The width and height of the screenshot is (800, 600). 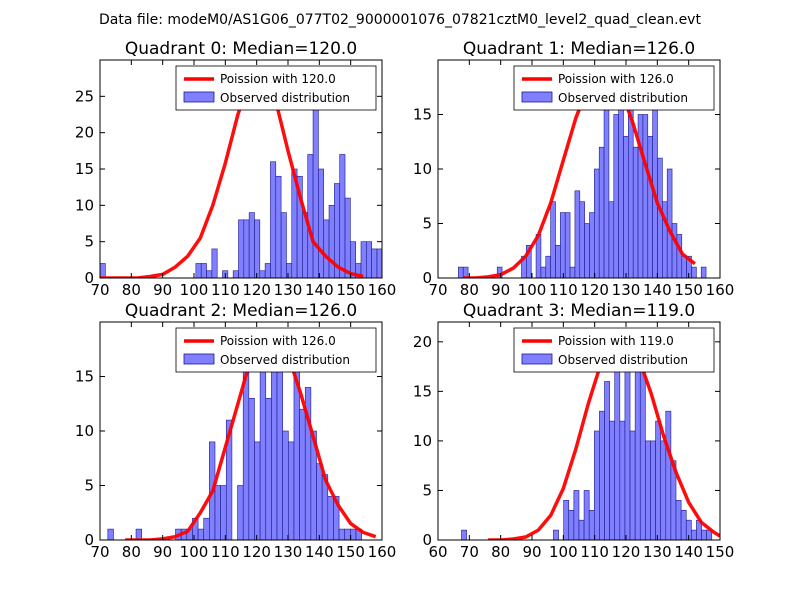 What do you see at coordinates (579, 311) in the screenshot?
I see `panel-title: Quadrant 3: Median=119.0` at bounding box center [579, 311].